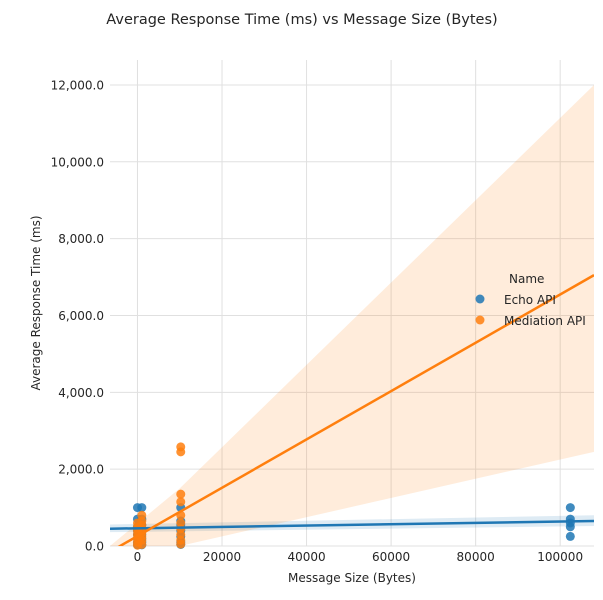 The width and height of the screenshot is (603, 600). Describe the element at coordinates (81, 239) in the screenshot. I see `y-tick-label: 8,000.0` at that location.